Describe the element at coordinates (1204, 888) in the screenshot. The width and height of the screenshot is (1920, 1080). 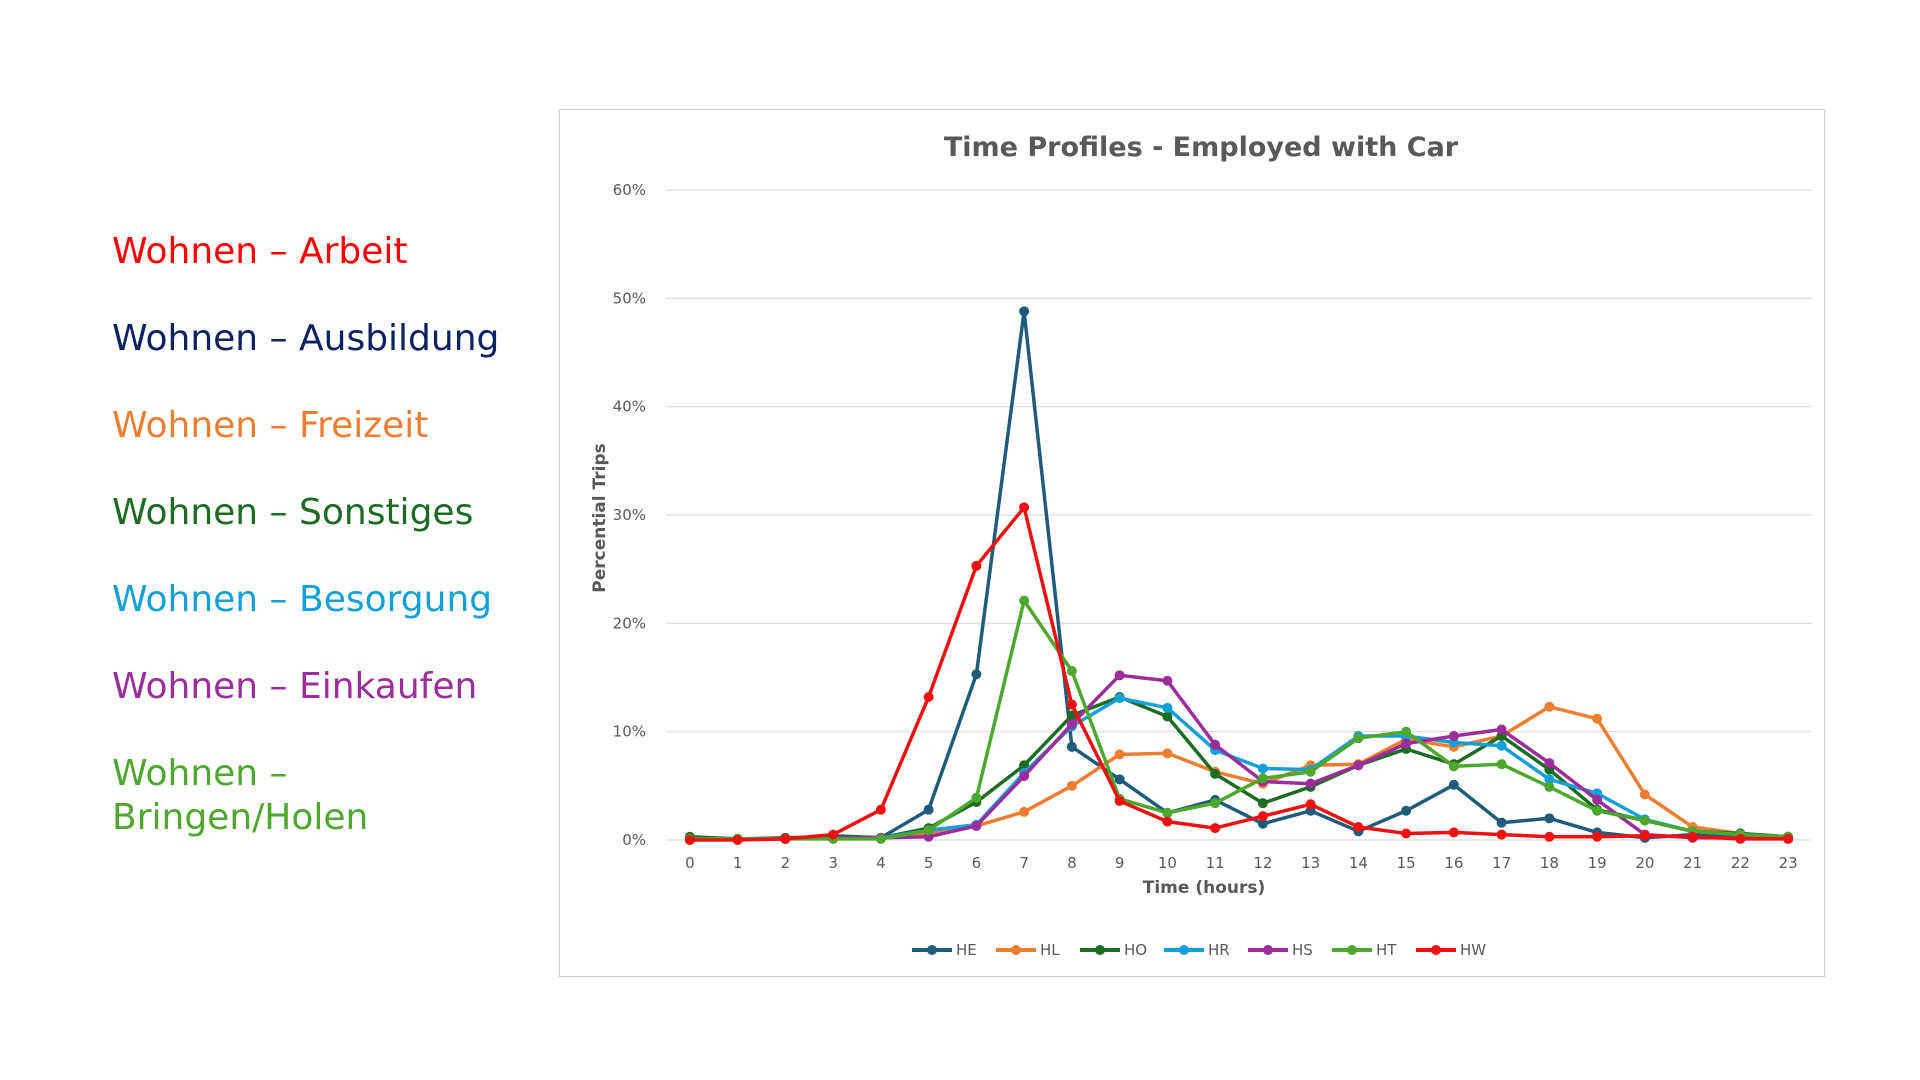
I see `x-axis-label: Time (hours)` at that location.